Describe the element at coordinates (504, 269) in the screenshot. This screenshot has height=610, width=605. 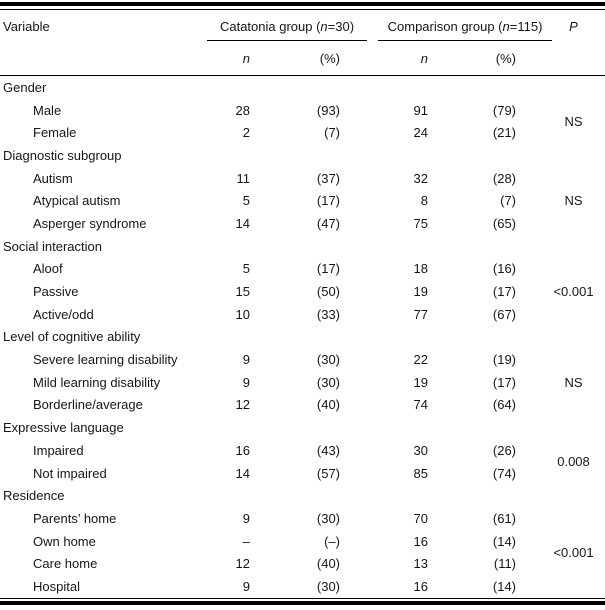
I see `comparison-percent-cell: (16)` at that location.